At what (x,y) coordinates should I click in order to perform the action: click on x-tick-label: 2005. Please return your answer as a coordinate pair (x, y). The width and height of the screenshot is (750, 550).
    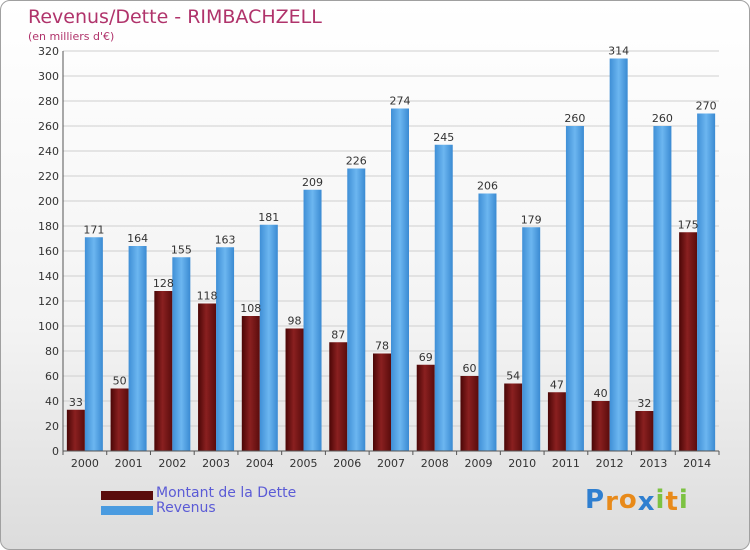
    Looking at the image, I should click on (304, 463).